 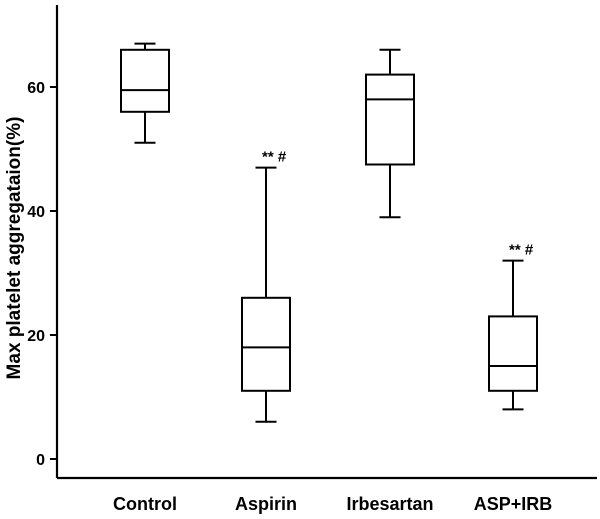 What do you see at coordinates (42, 274) in the screenshot?
I see `y-ticks: 0 20 40 60` at bounding box center [42, 274].